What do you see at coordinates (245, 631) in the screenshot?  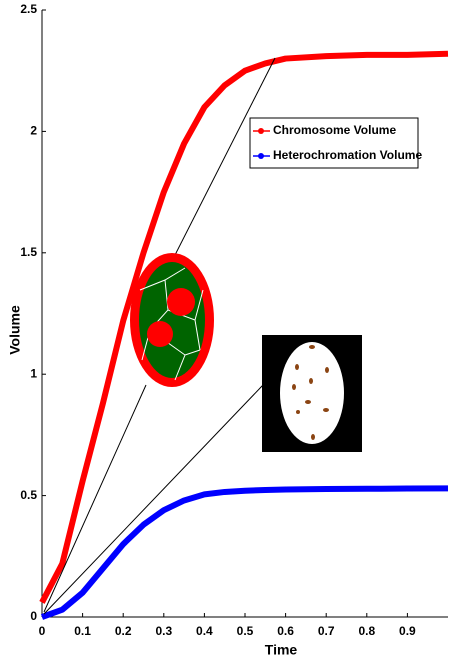 I see `x-tick-label: 0.5` at bounding box center [245, 631].